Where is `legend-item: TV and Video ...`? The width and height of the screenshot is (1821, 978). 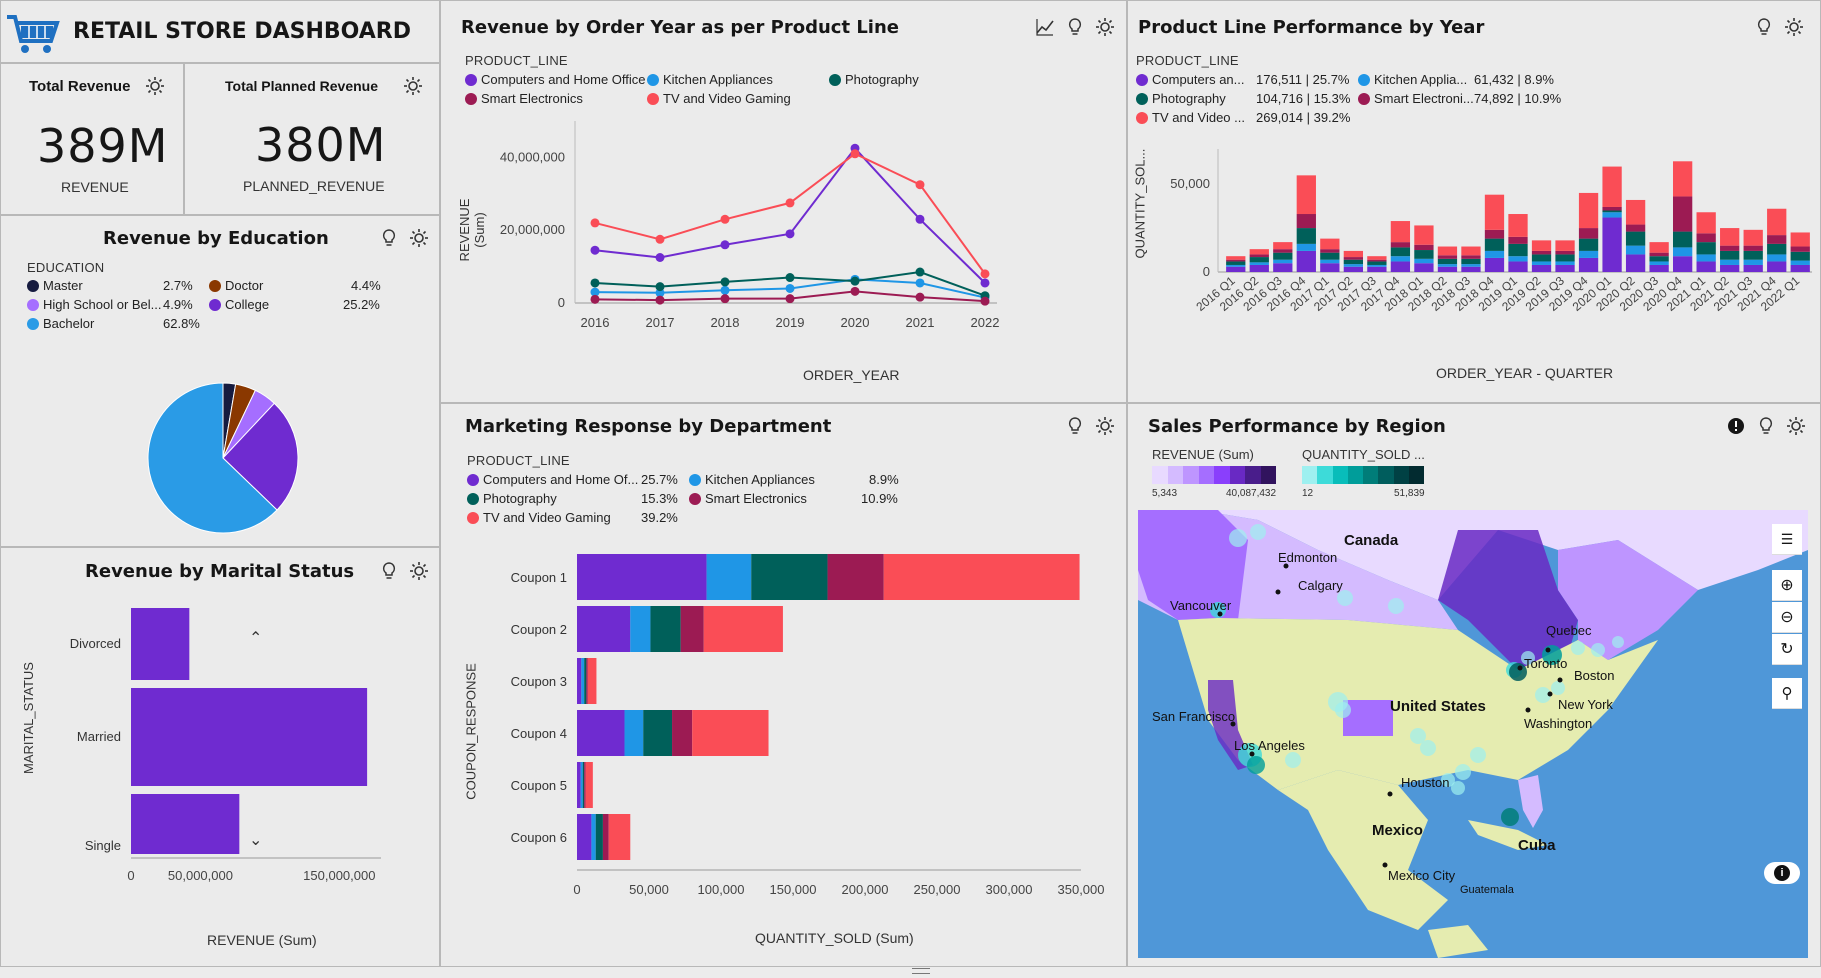
legend-item: TV and Video ... is located at coordinates (1190, 117).